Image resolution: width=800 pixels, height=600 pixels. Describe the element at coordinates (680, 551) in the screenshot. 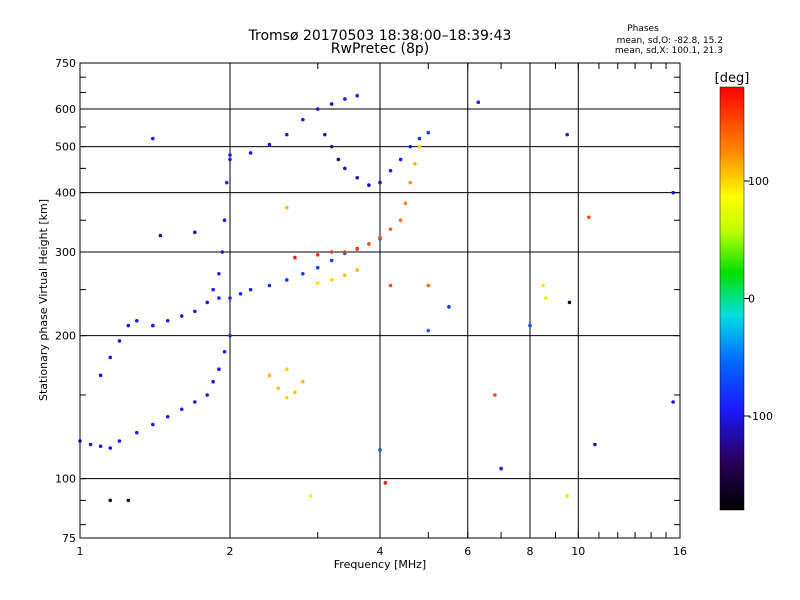

I see `x-tick-label: 16` at that location.